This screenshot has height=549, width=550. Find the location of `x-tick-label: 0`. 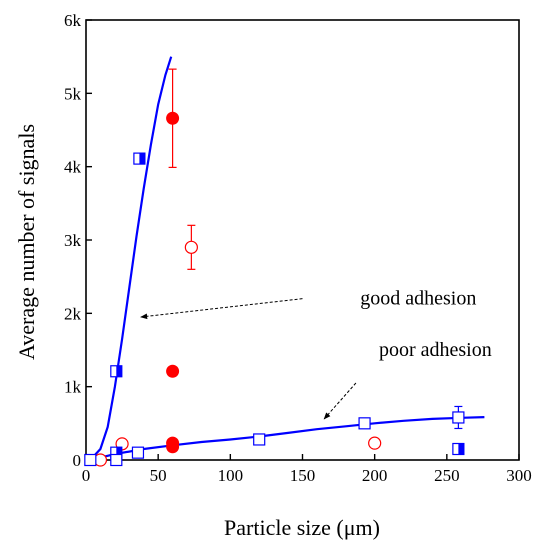

x-tick-label: 0 is located at coordinates (86, 475).